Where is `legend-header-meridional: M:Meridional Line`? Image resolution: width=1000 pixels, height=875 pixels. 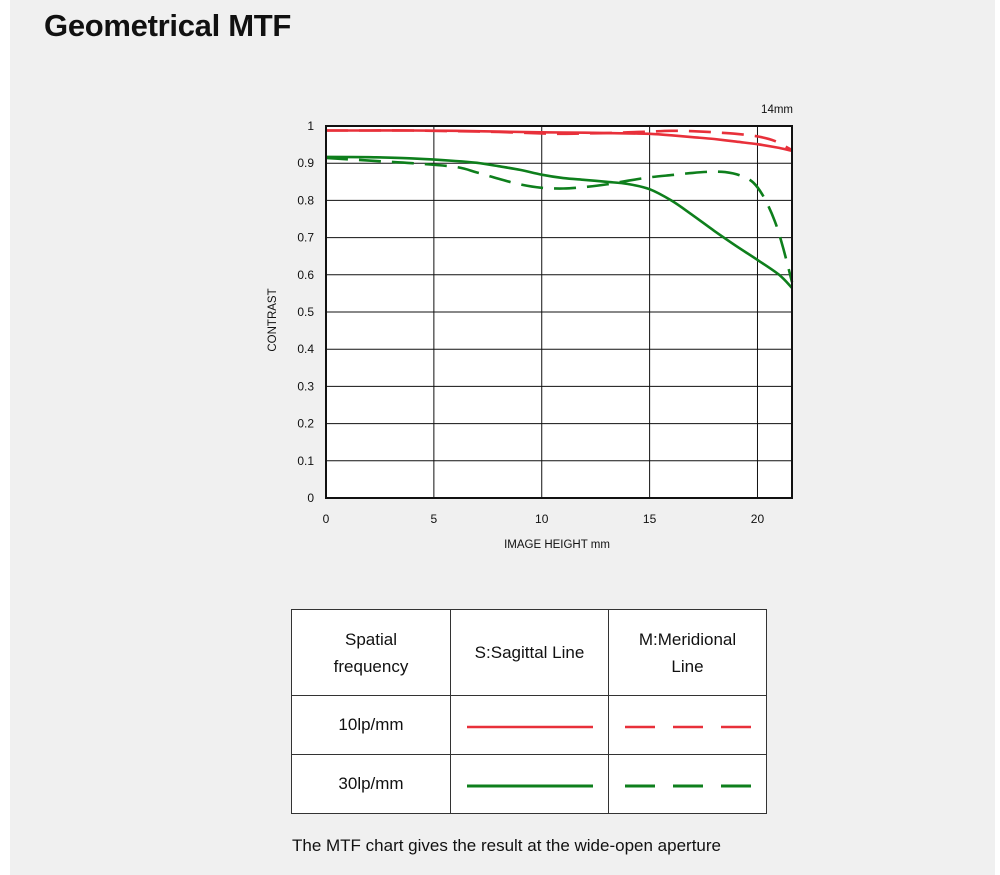 legend-header-meridional: M:Meridional Line is located at coordinates (687, 652).